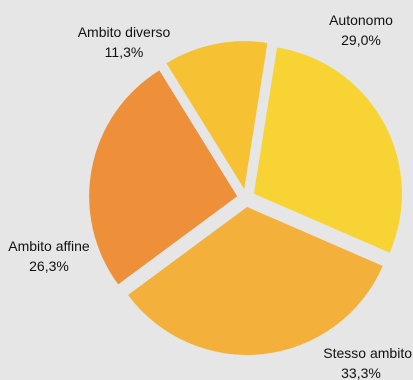  I want to click on label-ambito-diverso-value: 11,3%, so click(124, 52).